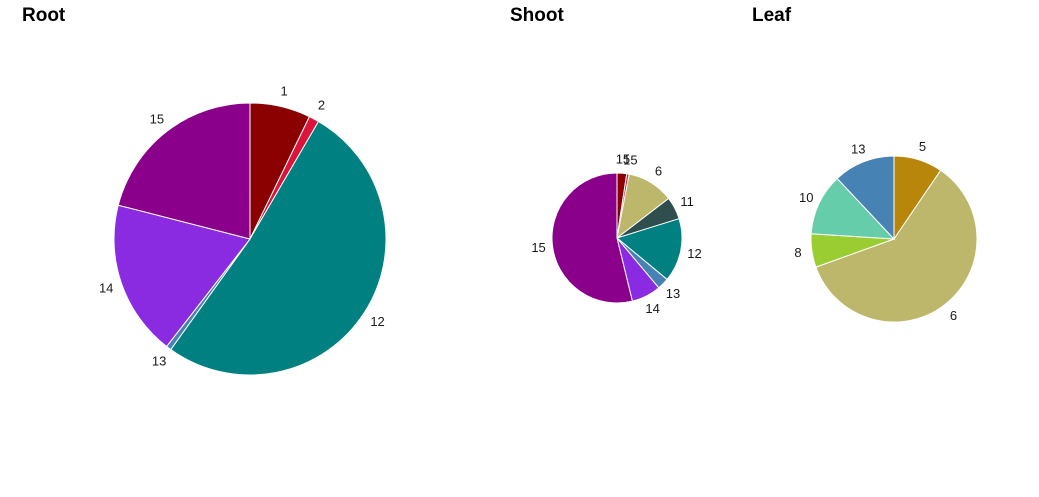 This screenshot has height=497, width=1039. Describe the element at coordinates (858, 148) in the screenshot. I see `leaf-slice-label-4: 13` at that location.